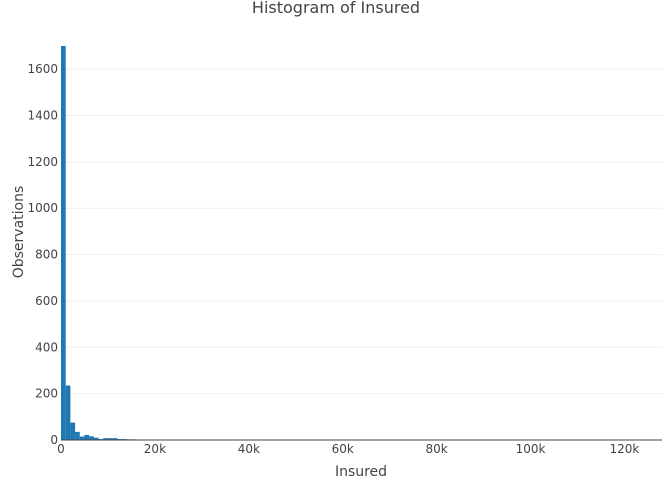  I want to click on chart-title: Histogram of Insured, so click(336, 8).